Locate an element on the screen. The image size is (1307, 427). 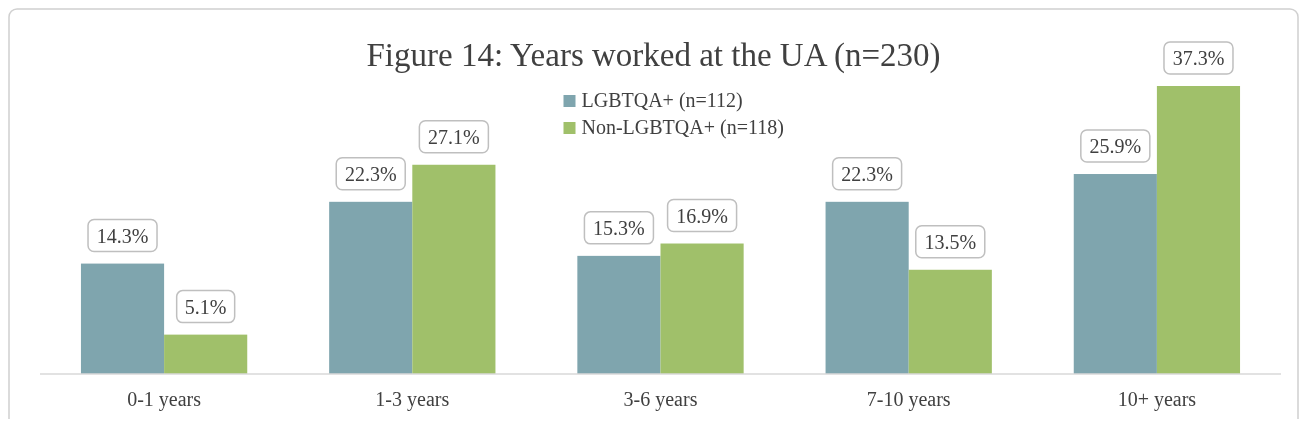
data-label: 13.5% is located at coordinates (950, 241).